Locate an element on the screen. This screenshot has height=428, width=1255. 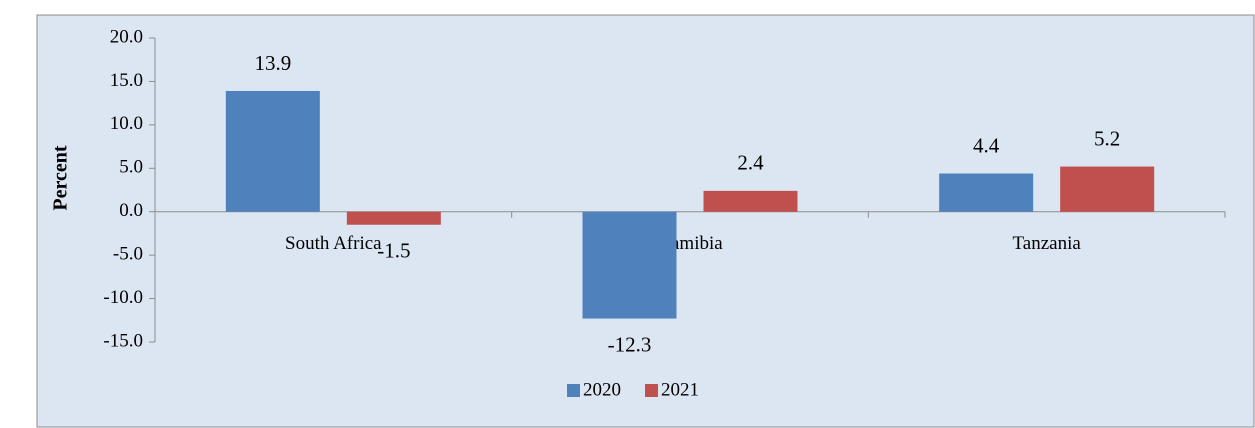
x-tick-label: South Africa is located at coordinates (333, 243).